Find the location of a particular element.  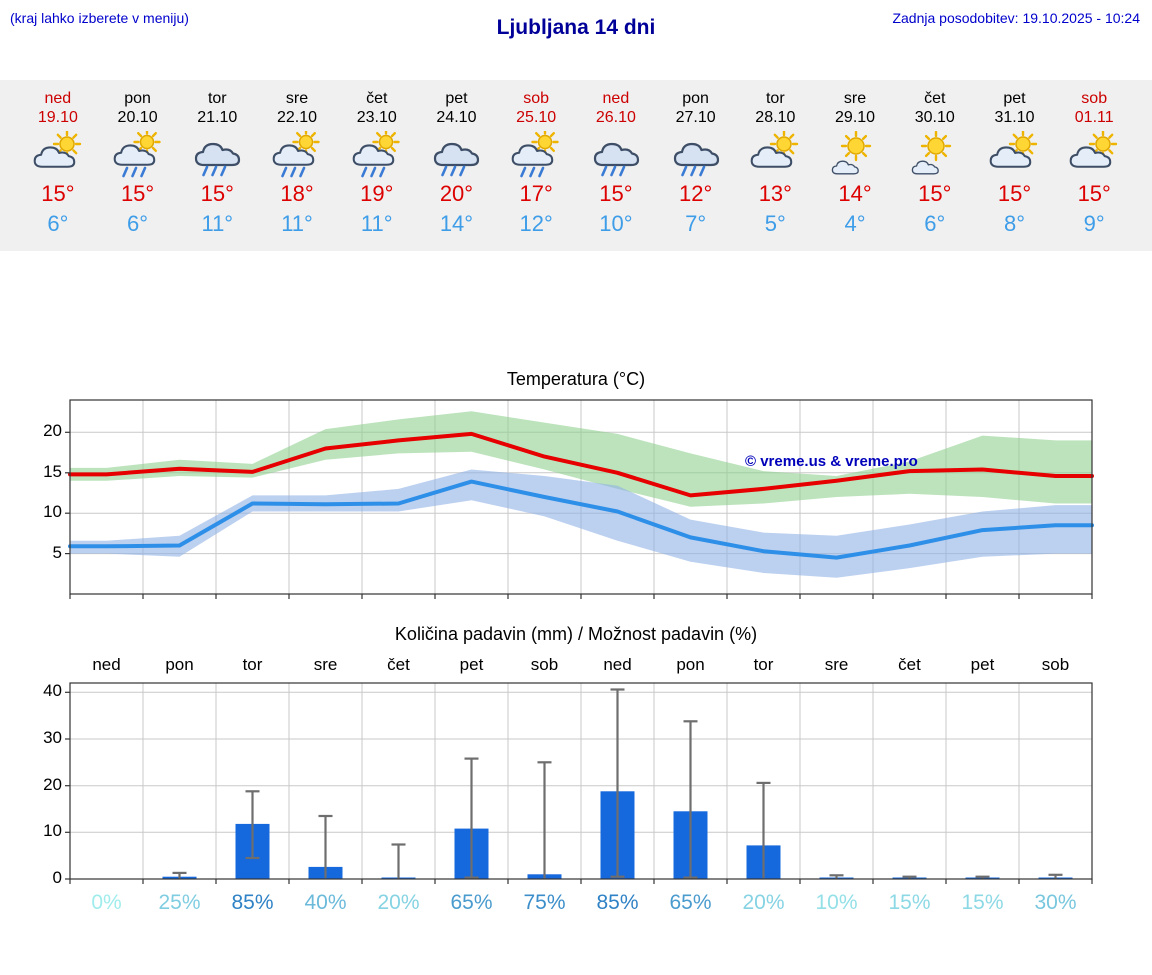

forecast-day-column: pon 20.10 15° 6° is located at coordinates (138, 163).